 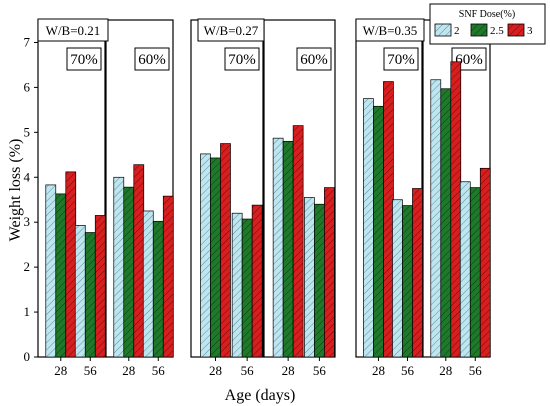 What do you see at coordinates (260, 395) in the screenshot?
I see `x-axis-title: Age (days)` at bounding box center [260, 395].